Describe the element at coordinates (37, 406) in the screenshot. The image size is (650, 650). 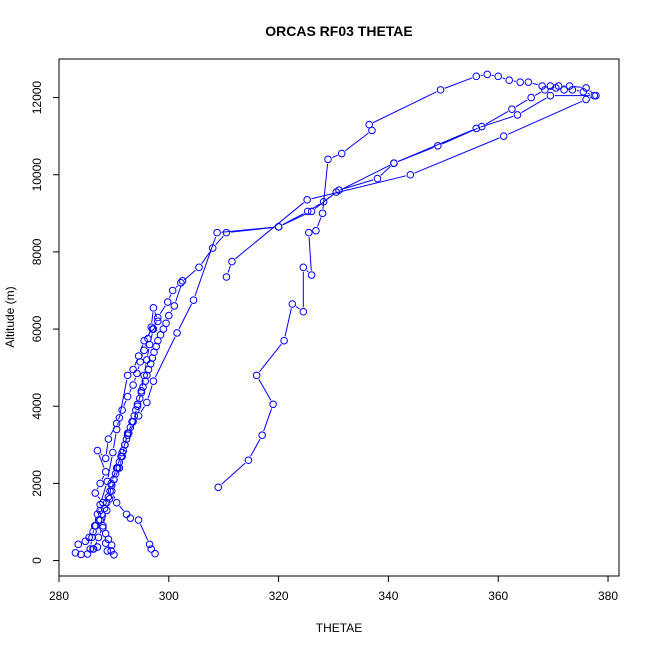
I see `y-tick-label: 4000` at that location.